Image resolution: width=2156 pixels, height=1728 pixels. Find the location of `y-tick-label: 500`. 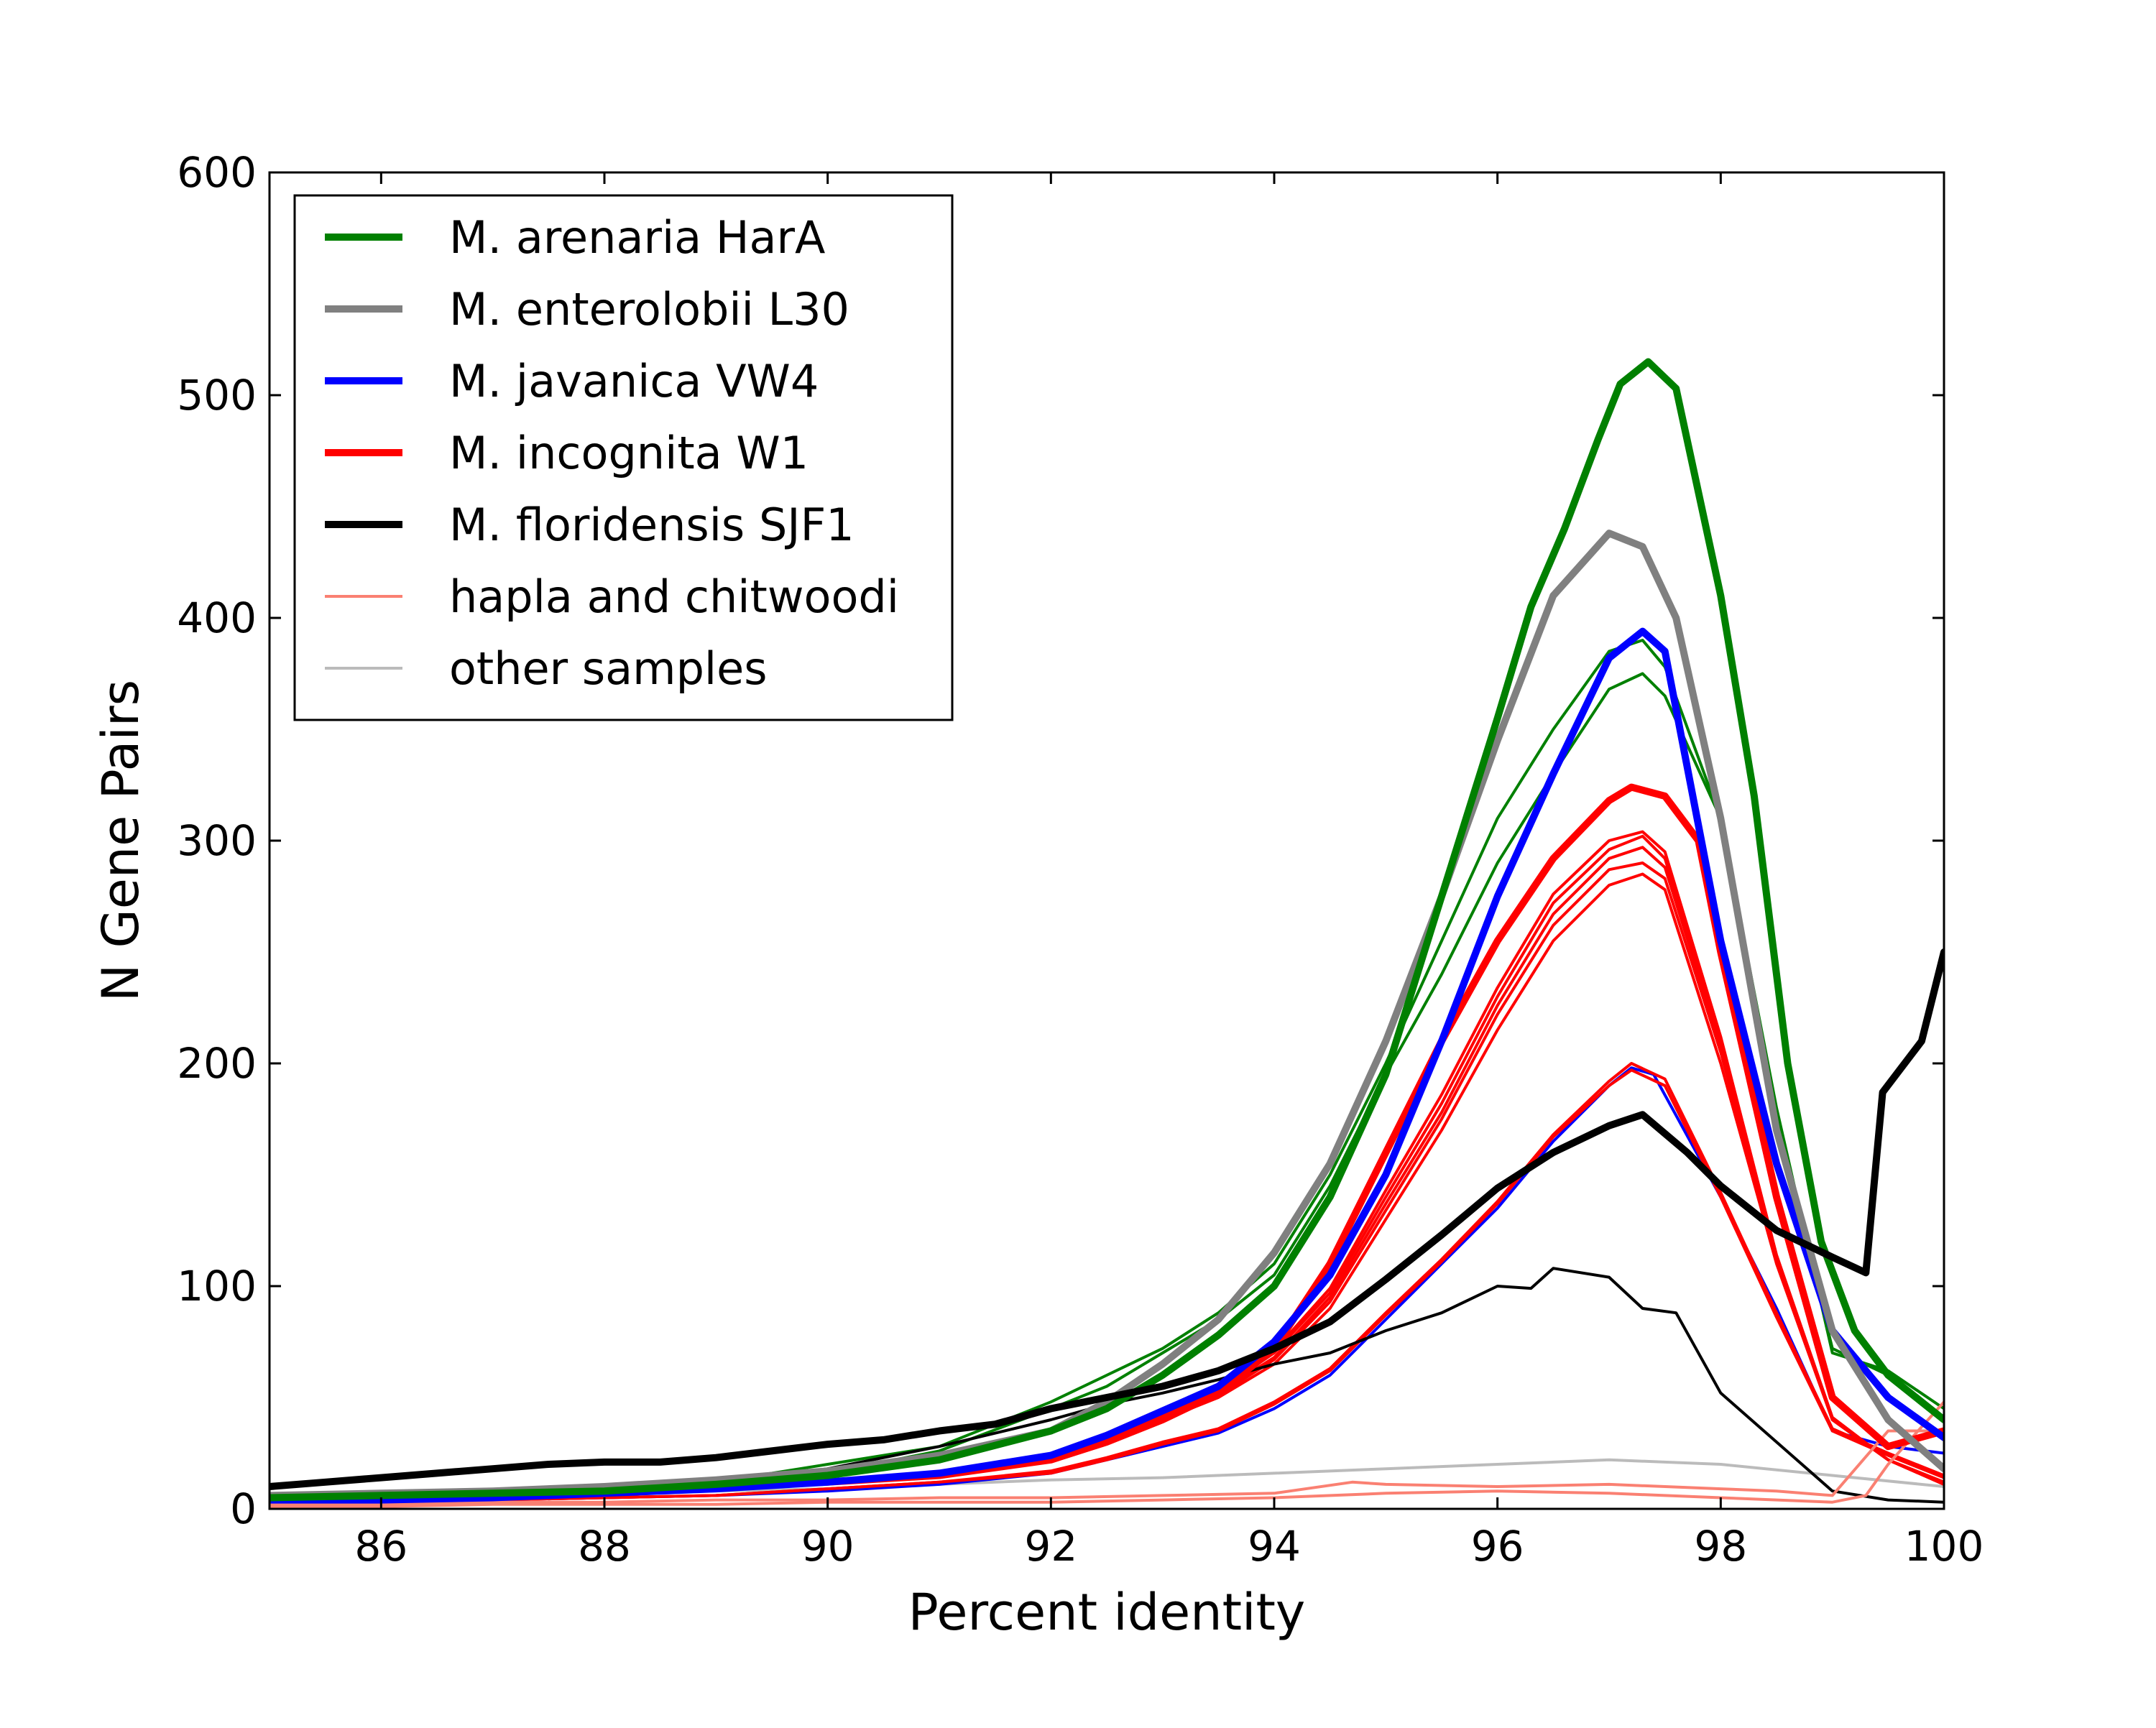

y-tick-label: 500 is located at coordinates (217, 396).